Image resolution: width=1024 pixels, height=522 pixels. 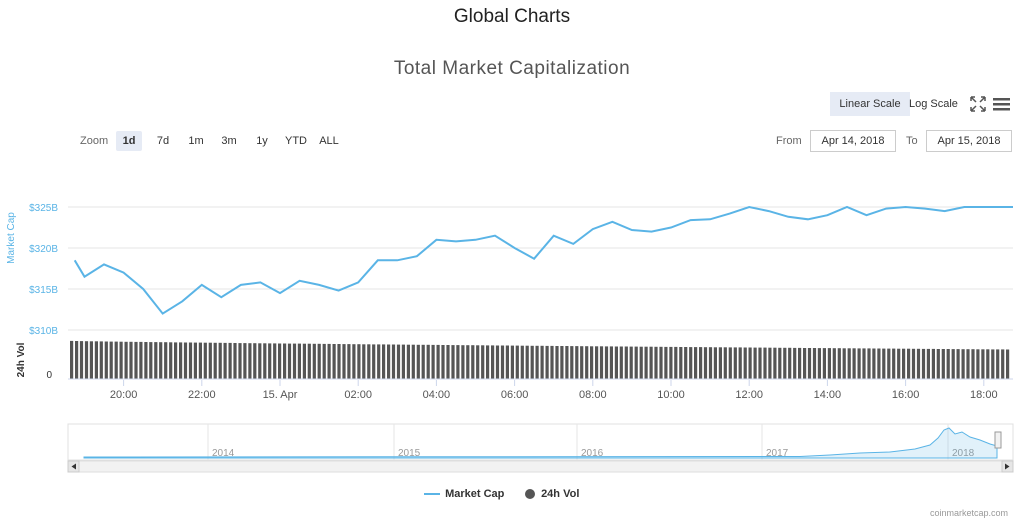 I want to click on fullscreen-icon, so click(x=978, y=104).